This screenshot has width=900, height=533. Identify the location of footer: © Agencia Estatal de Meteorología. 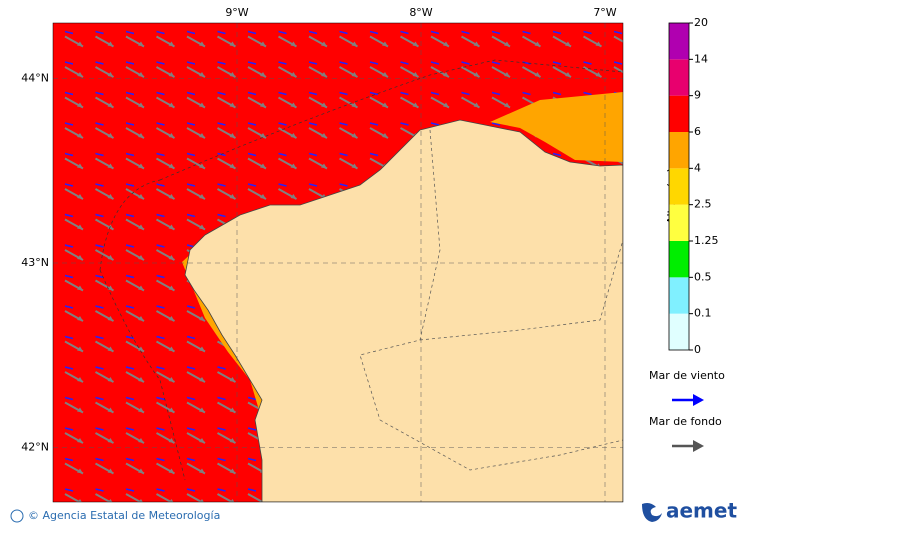
(124, 515).